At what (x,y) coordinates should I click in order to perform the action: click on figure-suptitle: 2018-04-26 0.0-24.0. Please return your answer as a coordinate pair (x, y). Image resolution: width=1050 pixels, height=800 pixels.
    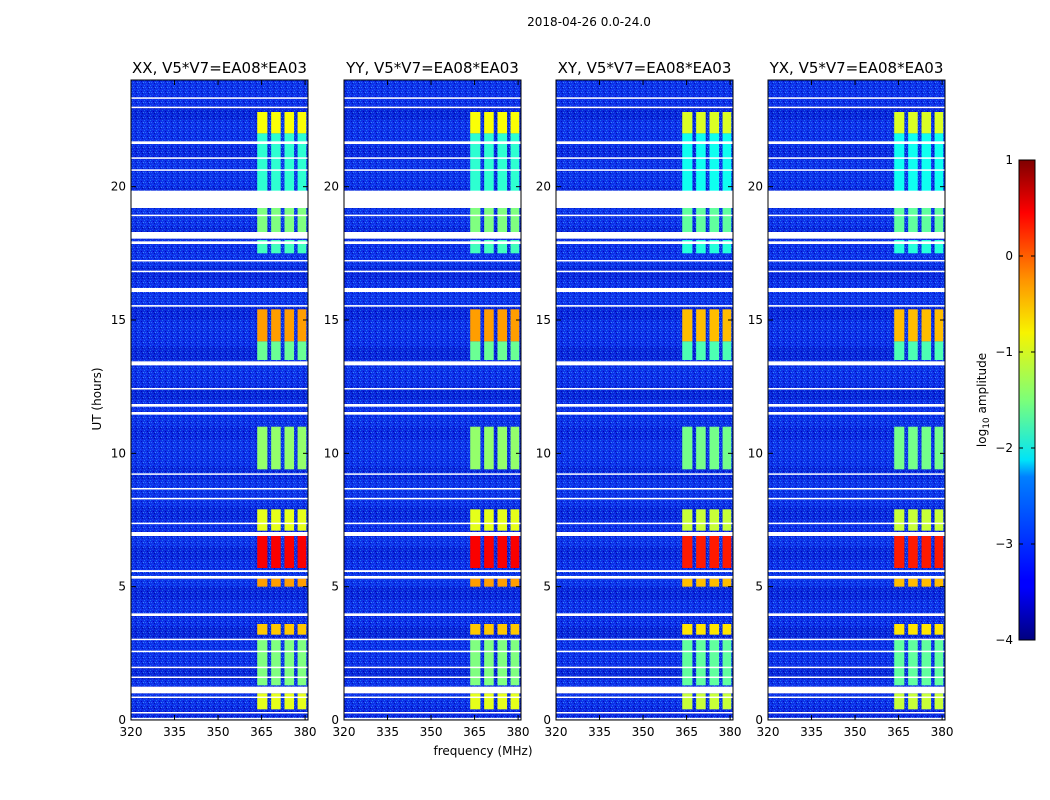
    Looking at the image, I should click on (589, 22).